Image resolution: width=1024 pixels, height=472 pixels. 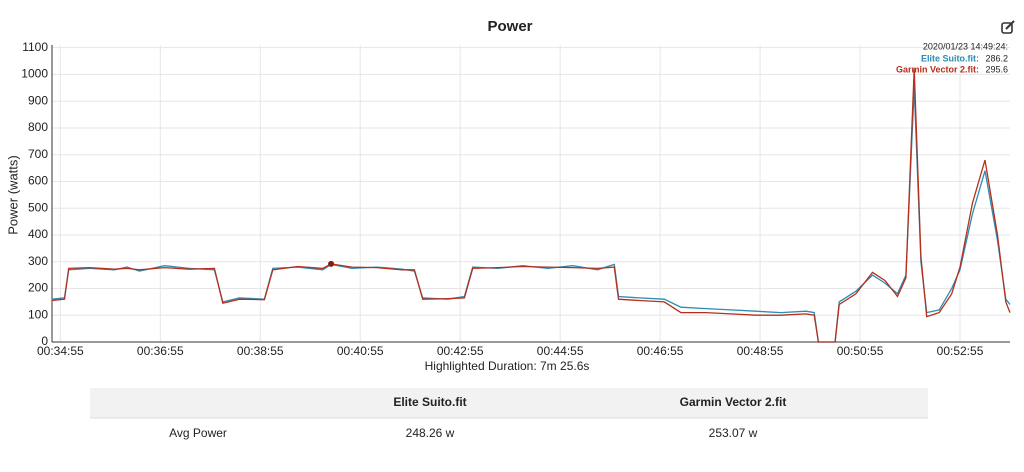 What do you see at coordinates (198, 433) in the screenshot?
I see `table-cell: Avg Power` at bounding box center [198, 433].